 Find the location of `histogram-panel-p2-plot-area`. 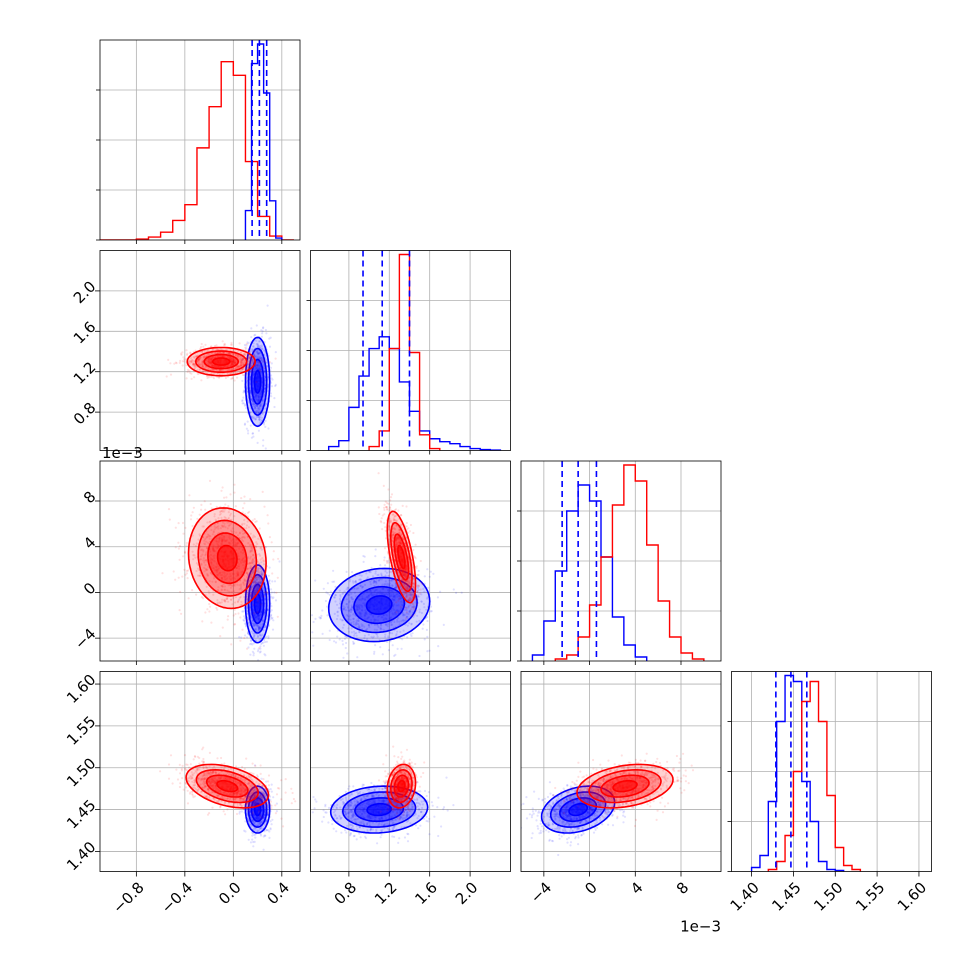

histogram-panel-p2-plot-area is located at coordinates (621, 561).